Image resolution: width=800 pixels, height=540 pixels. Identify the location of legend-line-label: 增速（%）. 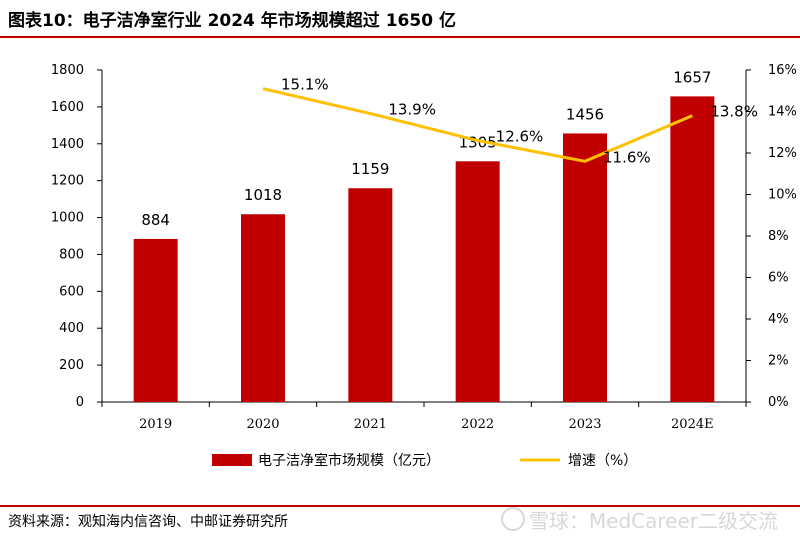
(602, 461).